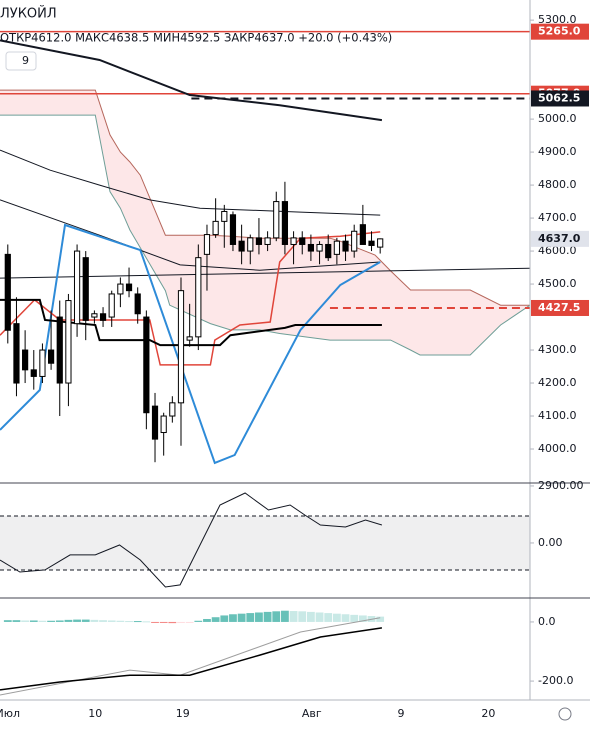 This screenshot has width=590, height=732. Describe the element at coordinates (557, 349) in the screenshot. I see `y-tick-label: 4300.0` at that location.